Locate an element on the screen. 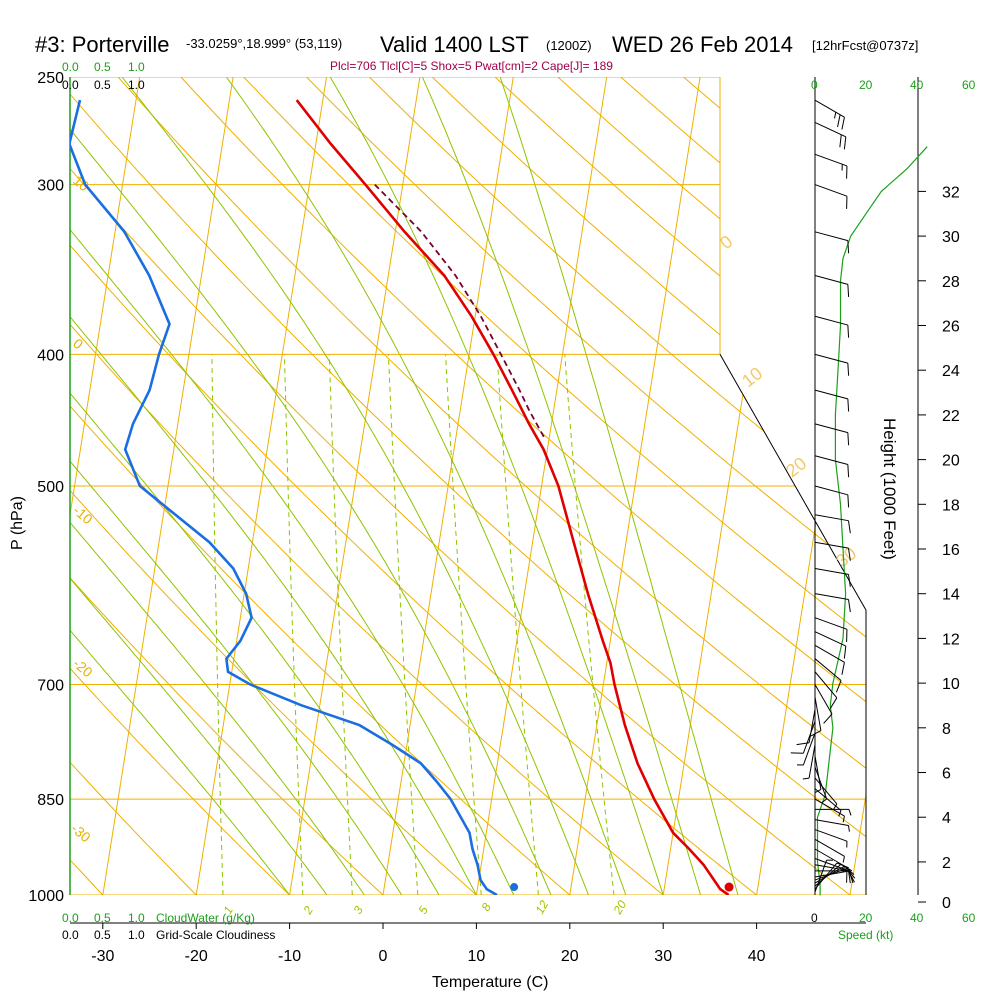 The height and width of the screenshot is (1000, 1000). pressure-tick-label: 250 is located at coordinates (50, 78).